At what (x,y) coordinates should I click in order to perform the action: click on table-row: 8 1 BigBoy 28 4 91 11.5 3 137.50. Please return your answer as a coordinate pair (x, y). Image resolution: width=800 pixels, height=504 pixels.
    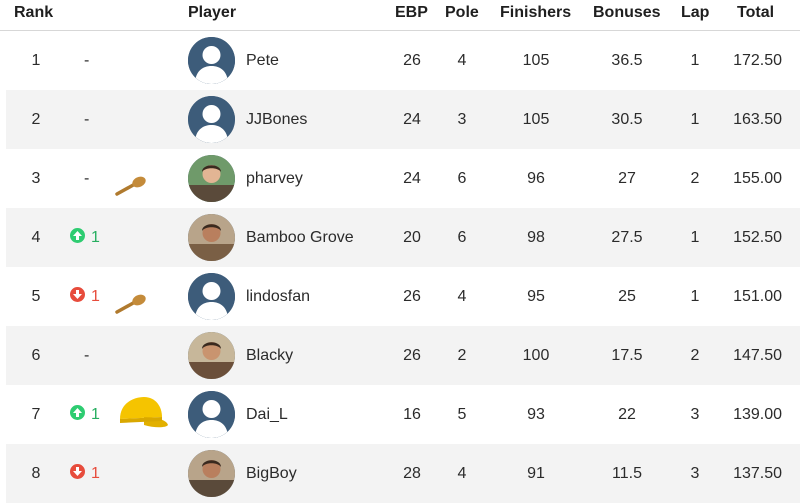
    Looking at the image, I should click on (403, 473).